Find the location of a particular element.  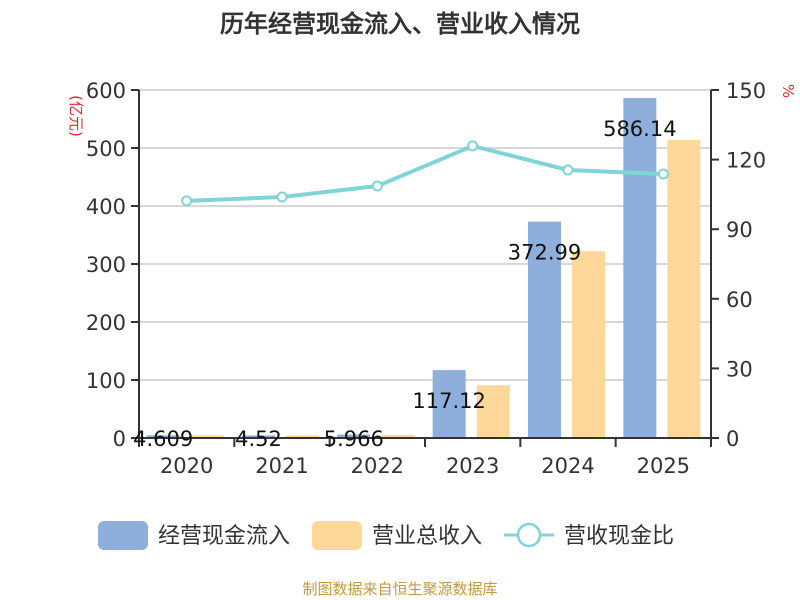

right-tick-label: 60 is located at coordinates (739, 300).